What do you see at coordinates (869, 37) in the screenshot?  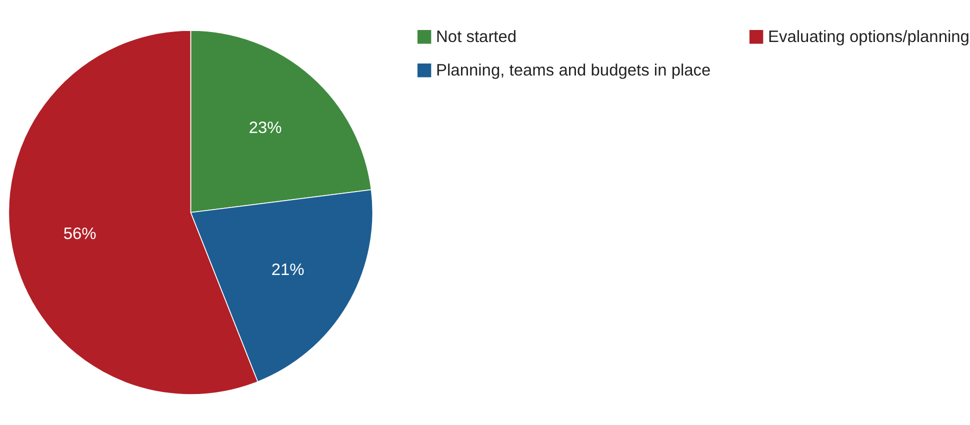 I see `legend-label: Evaluating options/planning` at bounding box center [869, 37].